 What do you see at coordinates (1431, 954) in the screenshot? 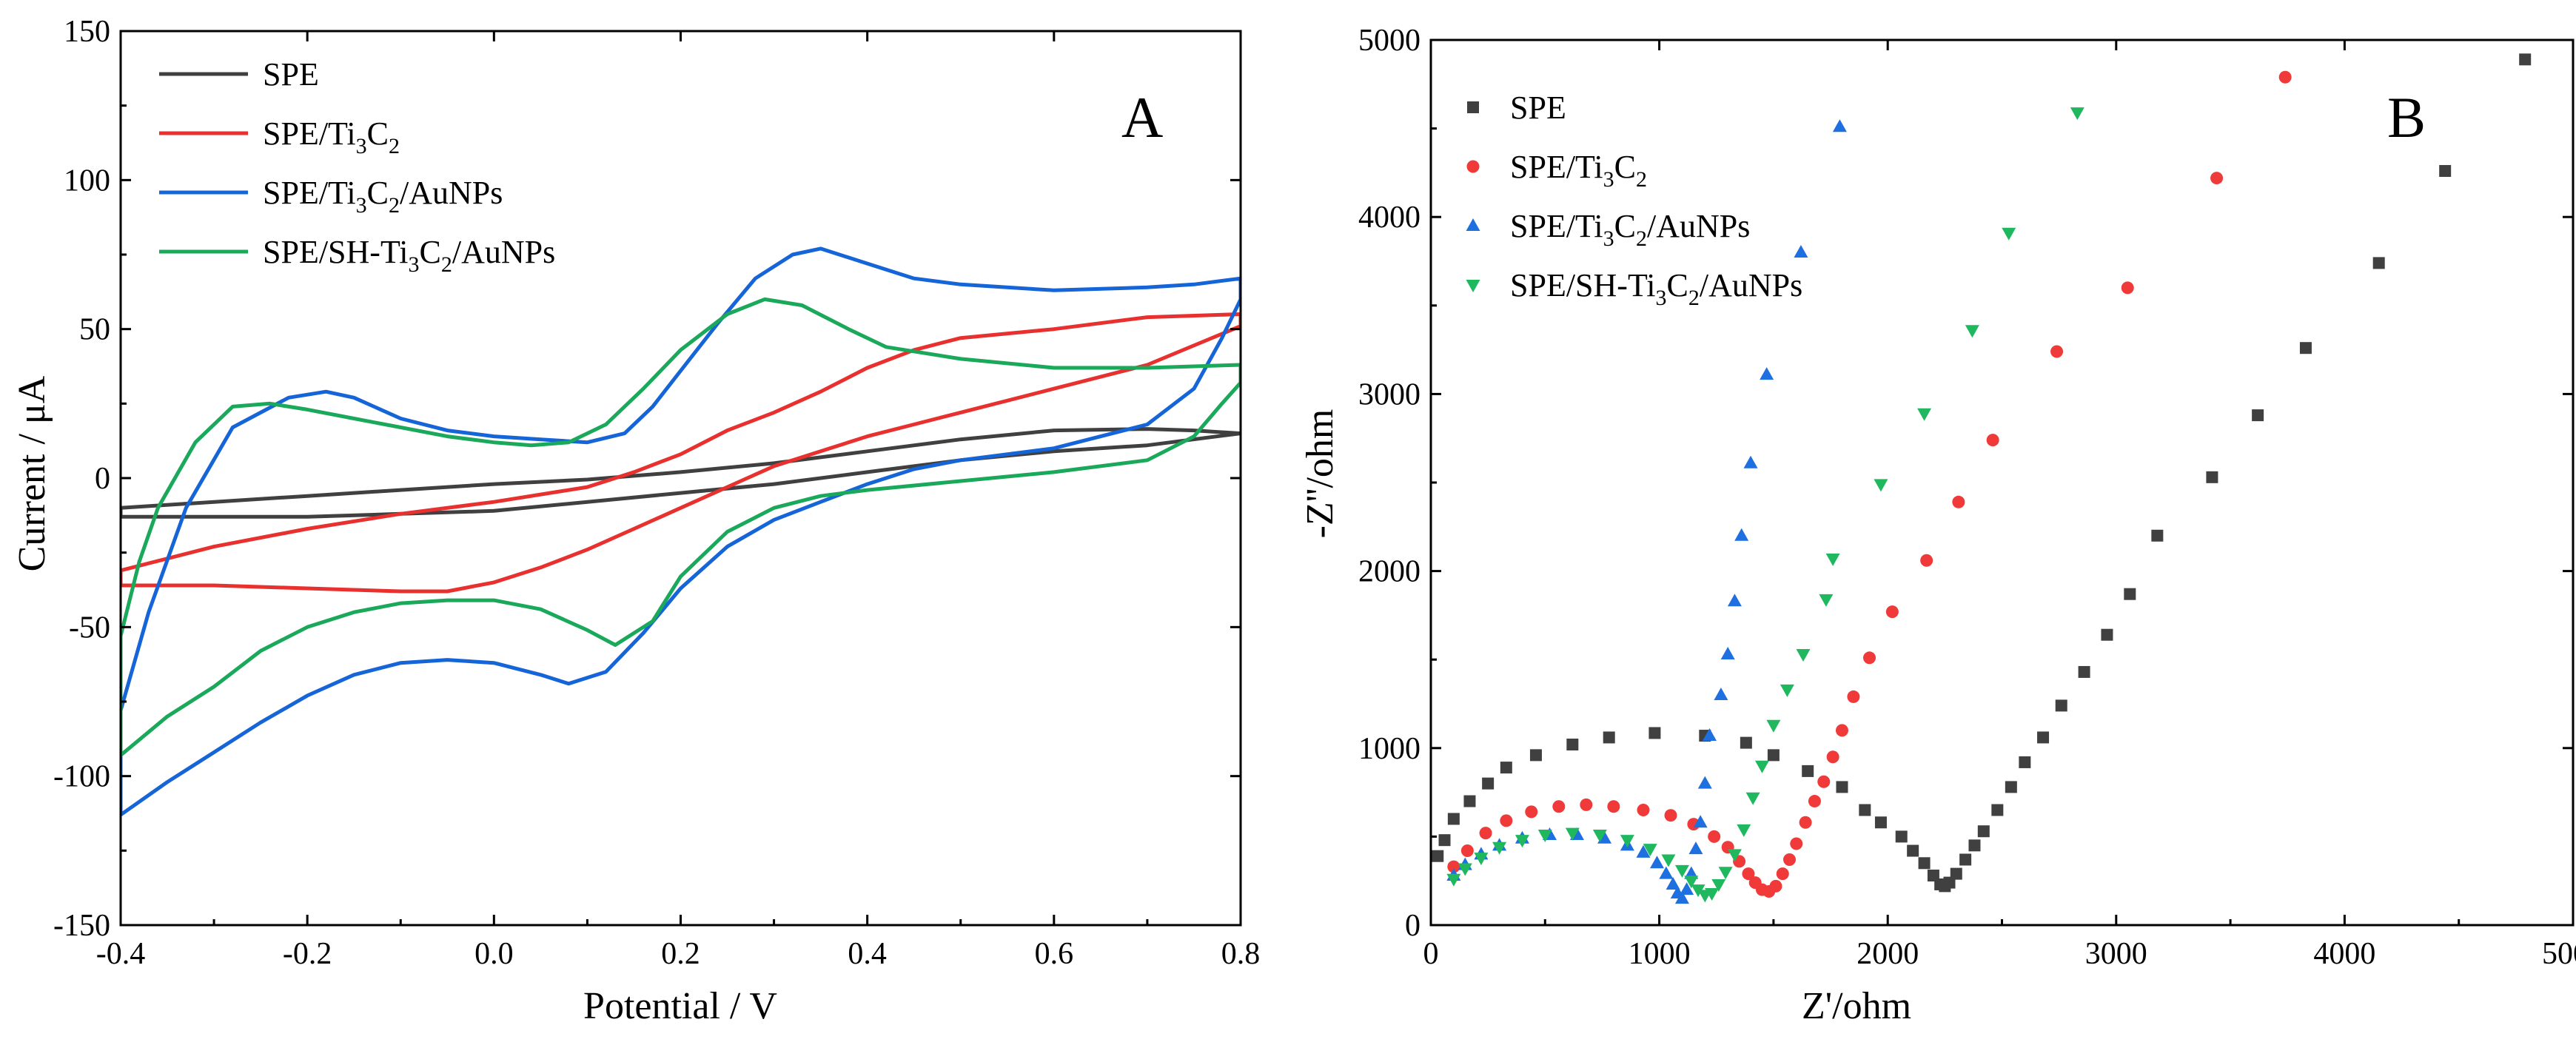
I see `panel-b-x-tick-label: 0` at bounding box center [1431, 954].